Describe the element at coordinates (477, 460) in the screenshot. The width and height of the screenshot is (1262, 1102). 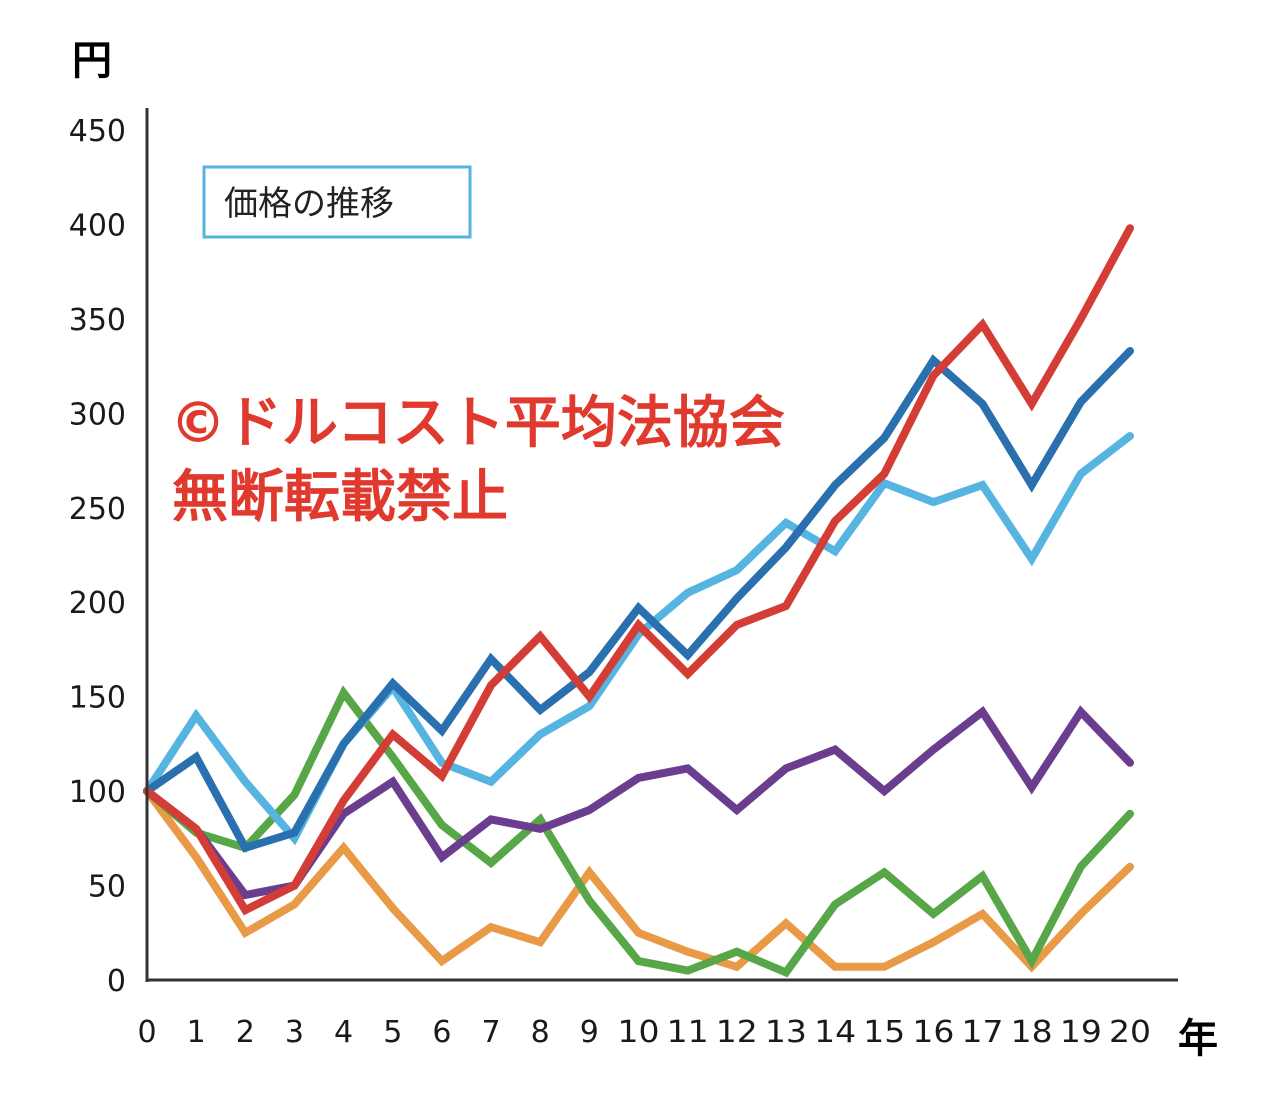
I see `watermark: ©ドルコスト平均法協会 無断転載禁止` at that location.